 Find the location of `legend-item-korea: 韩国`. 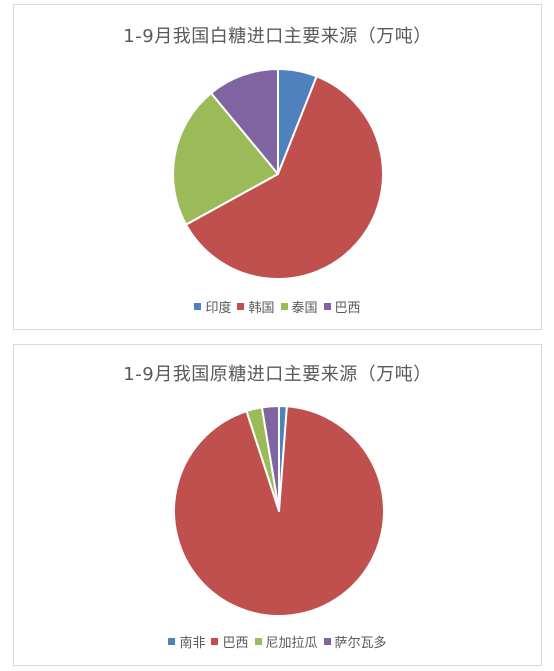

legend-item-korea: 韩国 is located at coordinates (256, 306).